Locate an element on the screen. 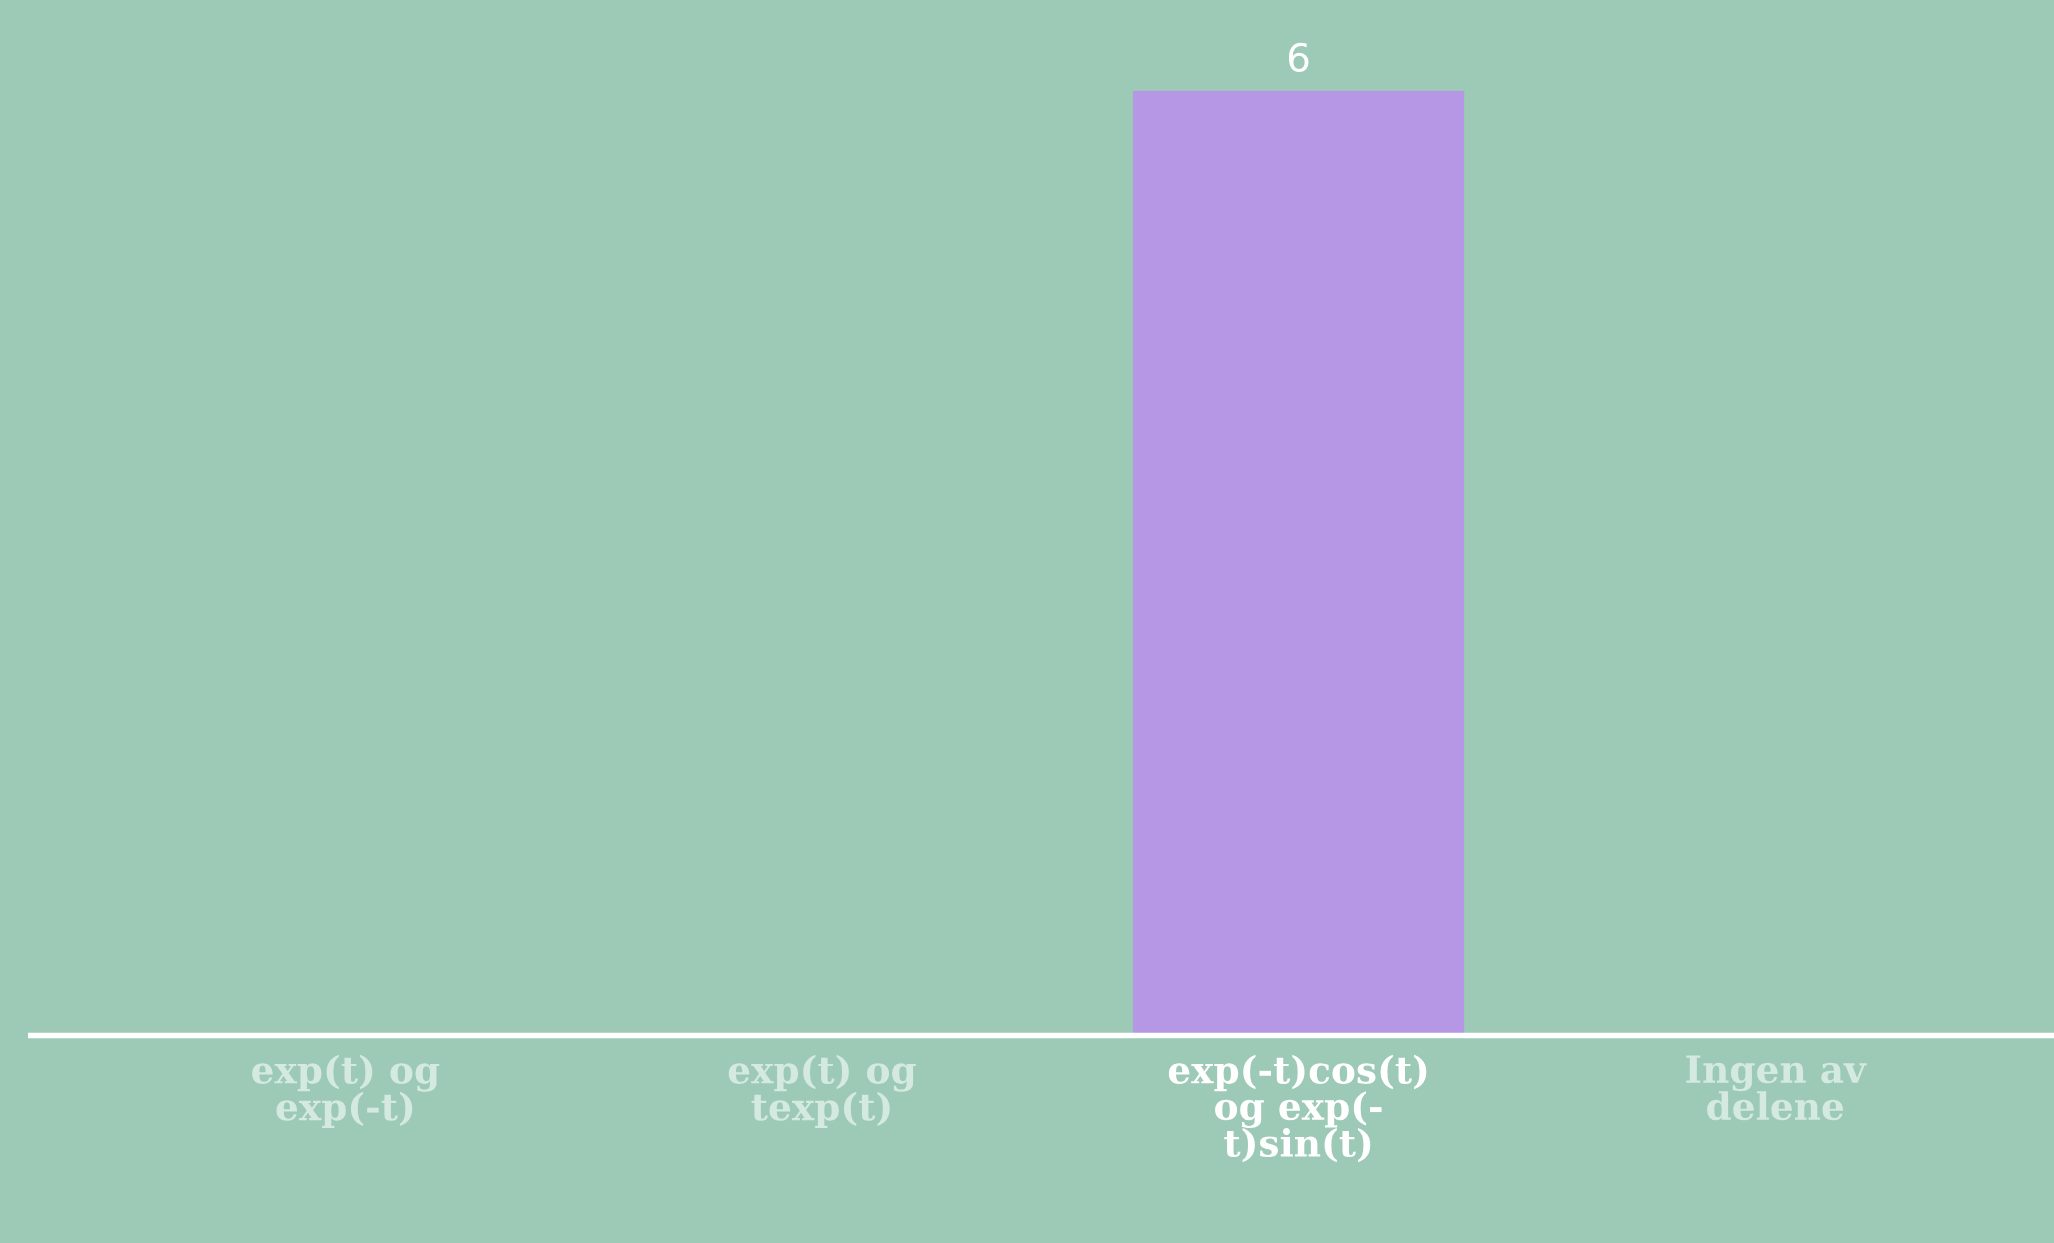 Image resolution: width=2054 pixels, height=1243 pixels. x-tick-label: exp(t) og exp(-t) is located at coordinates (346, 1091).